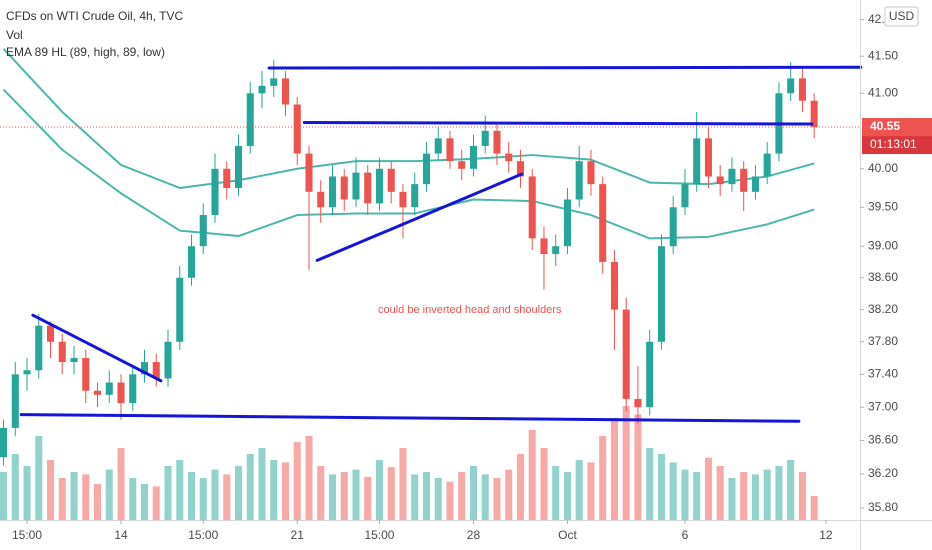  What do you see at coordinates (883, 473) in the screenshot?
I see `y-tick-label: 36.20` at bounding box center [883, 473].